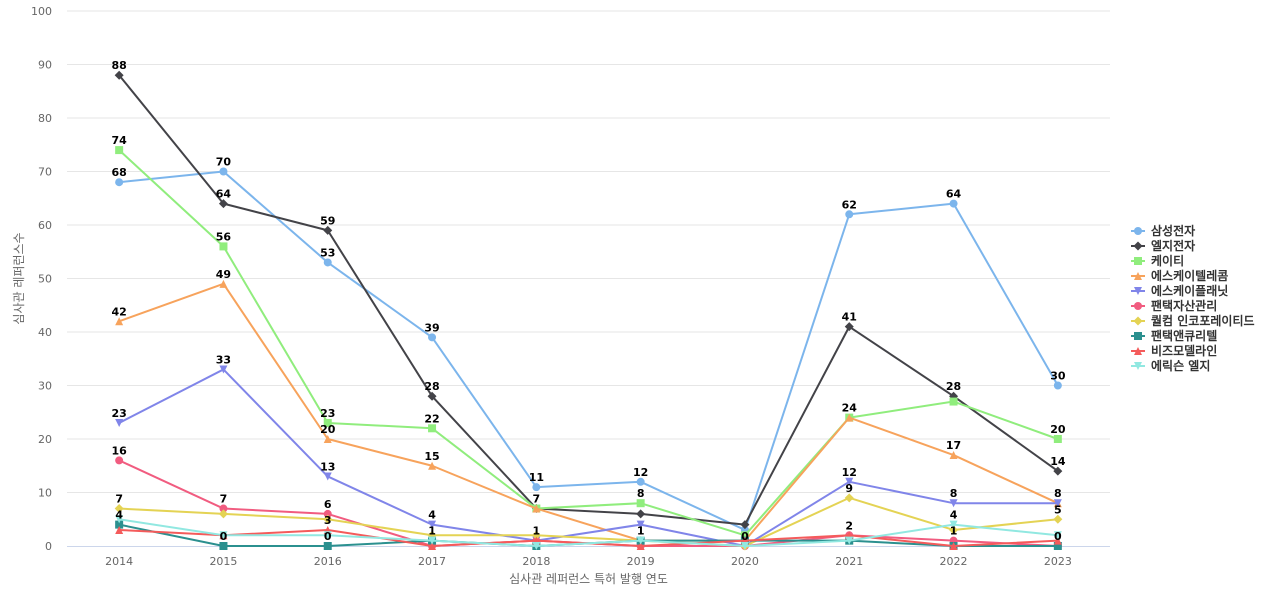  I want to click on data-label: 0, so click(745, 536).